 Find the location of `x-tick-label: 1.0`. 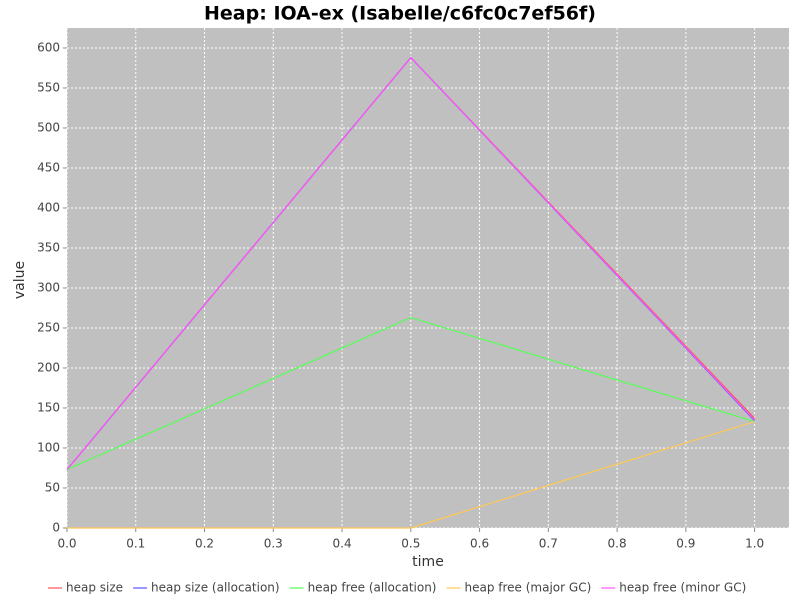

x-tick-label: 1.0 is located at coordinates (754, 544).